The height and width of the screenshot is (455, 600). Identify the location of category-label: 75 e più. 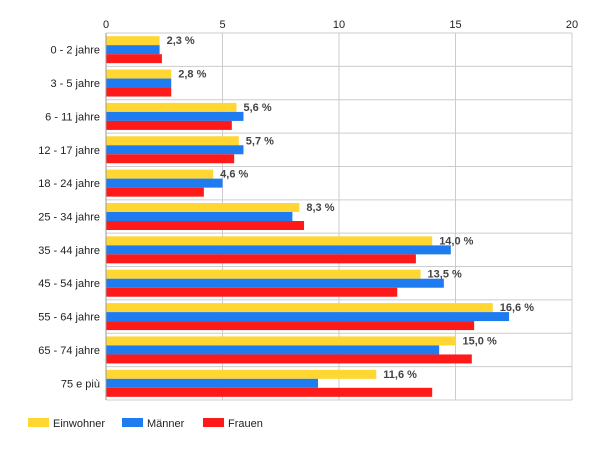
(80, 384).